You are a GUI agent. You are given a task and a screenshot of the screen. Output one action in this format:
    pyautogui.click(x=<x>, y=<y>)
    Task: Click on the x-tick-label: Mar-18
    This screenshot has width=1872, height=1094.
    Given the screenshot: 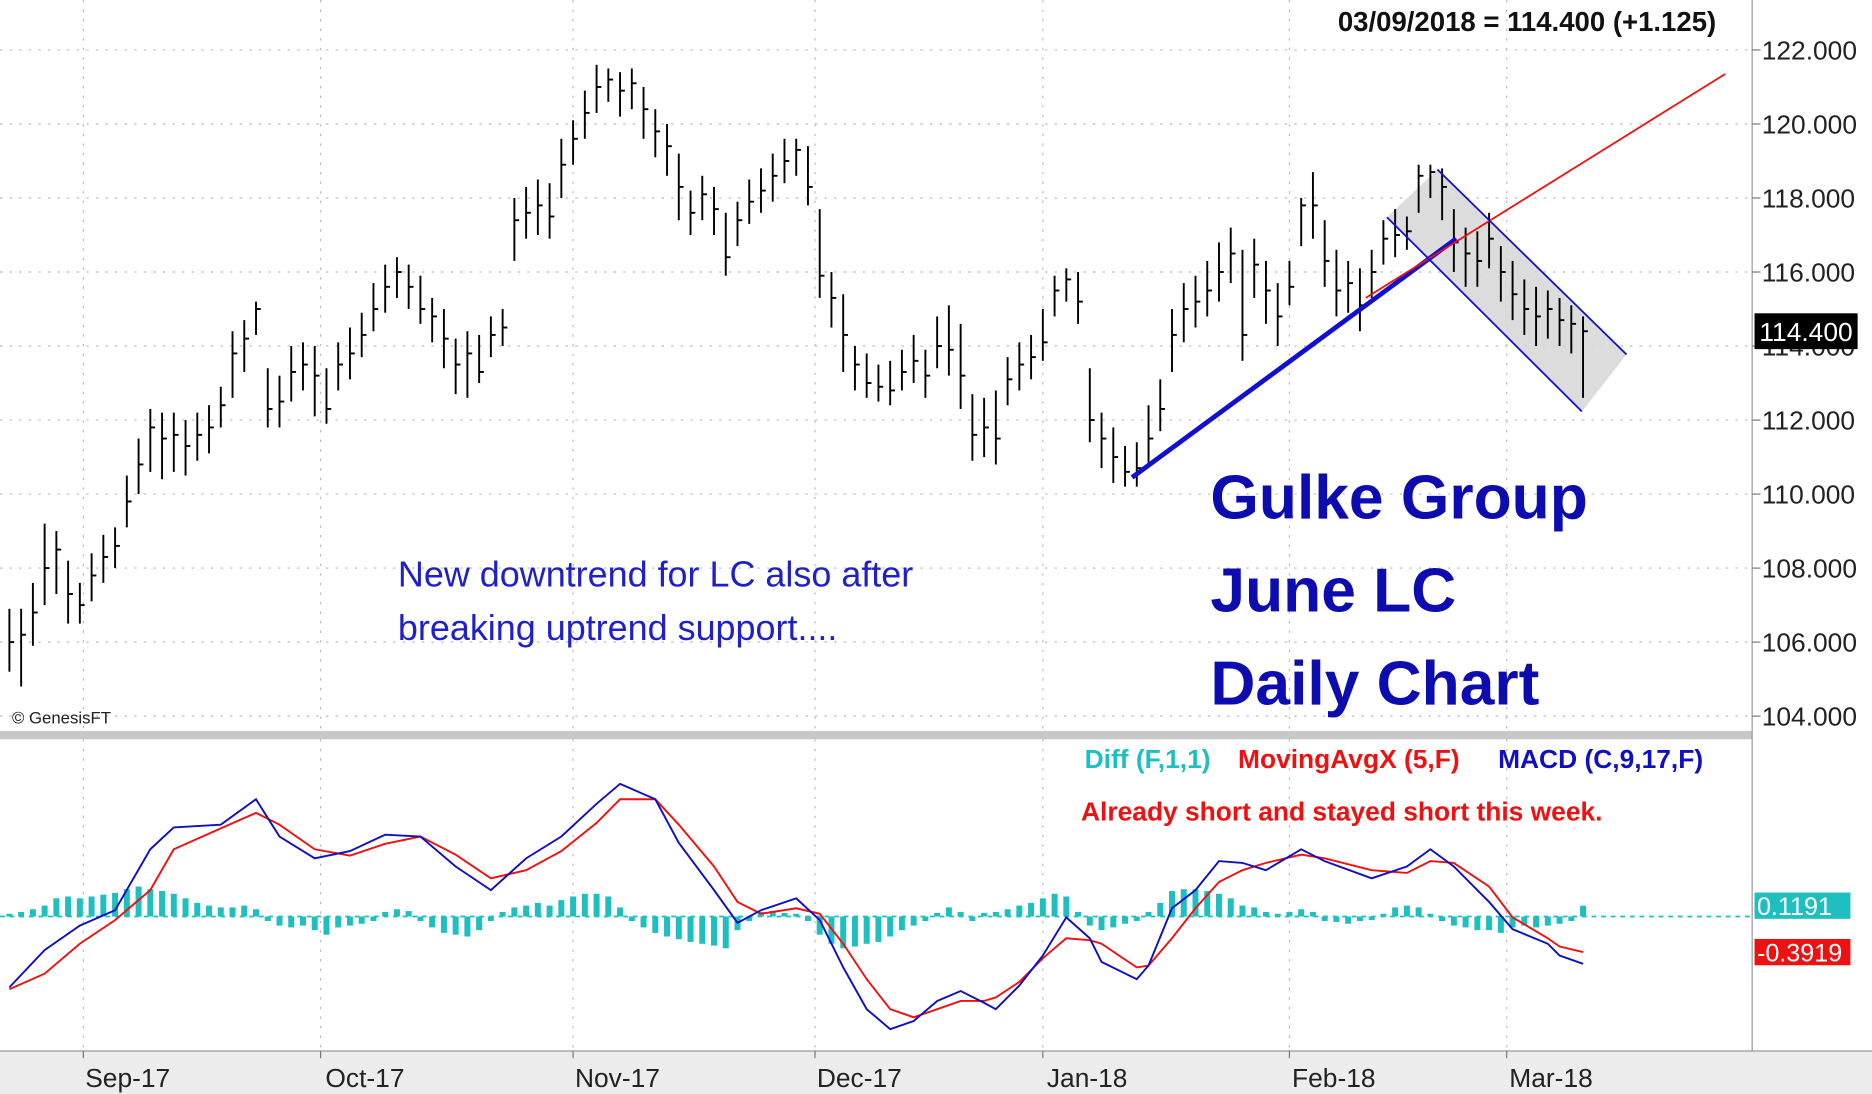 What is the action you would take?
    pyautogui.click(x=1551, y=1078)
    